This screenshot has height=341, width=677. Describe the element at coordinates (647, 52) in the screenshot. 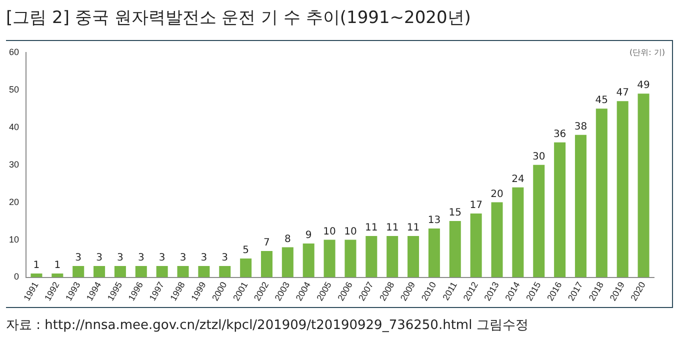

I see `annotation: (단위: 기)` at that location.